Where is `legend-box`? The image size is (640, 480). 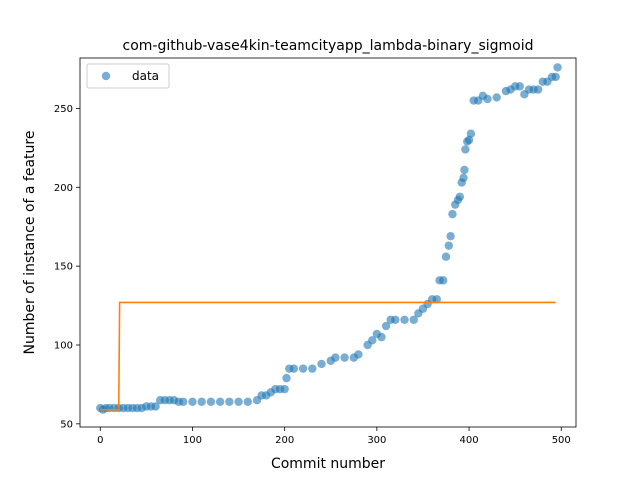 legend-box is located at coordinates (128, 76).